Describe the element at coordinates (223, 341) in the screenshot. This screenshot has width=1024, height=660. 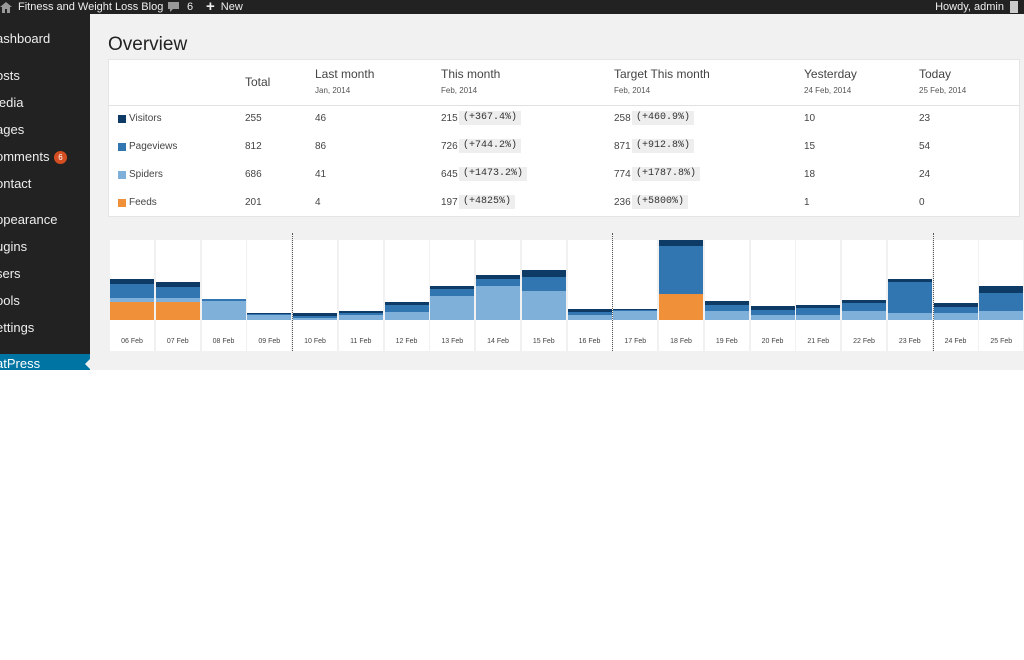
I see `chart-x-tick-label: 08 Feb` at that location.